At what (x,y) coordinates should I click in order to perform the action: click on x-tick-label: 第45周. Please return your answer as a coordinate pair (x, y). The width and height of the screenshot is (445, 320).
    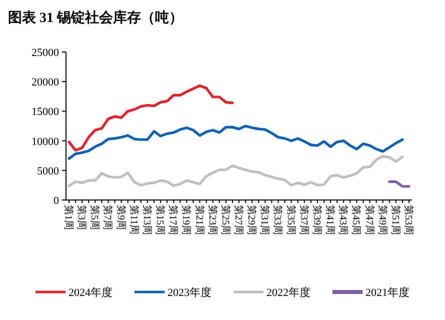
    Looking at the image, I should click on (356, 220).